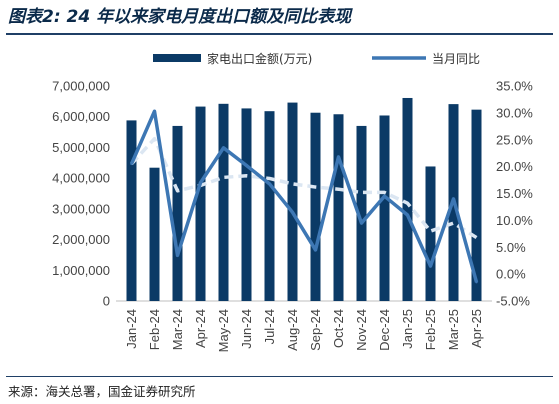  I want to click on title-divider, so click(279, 34).